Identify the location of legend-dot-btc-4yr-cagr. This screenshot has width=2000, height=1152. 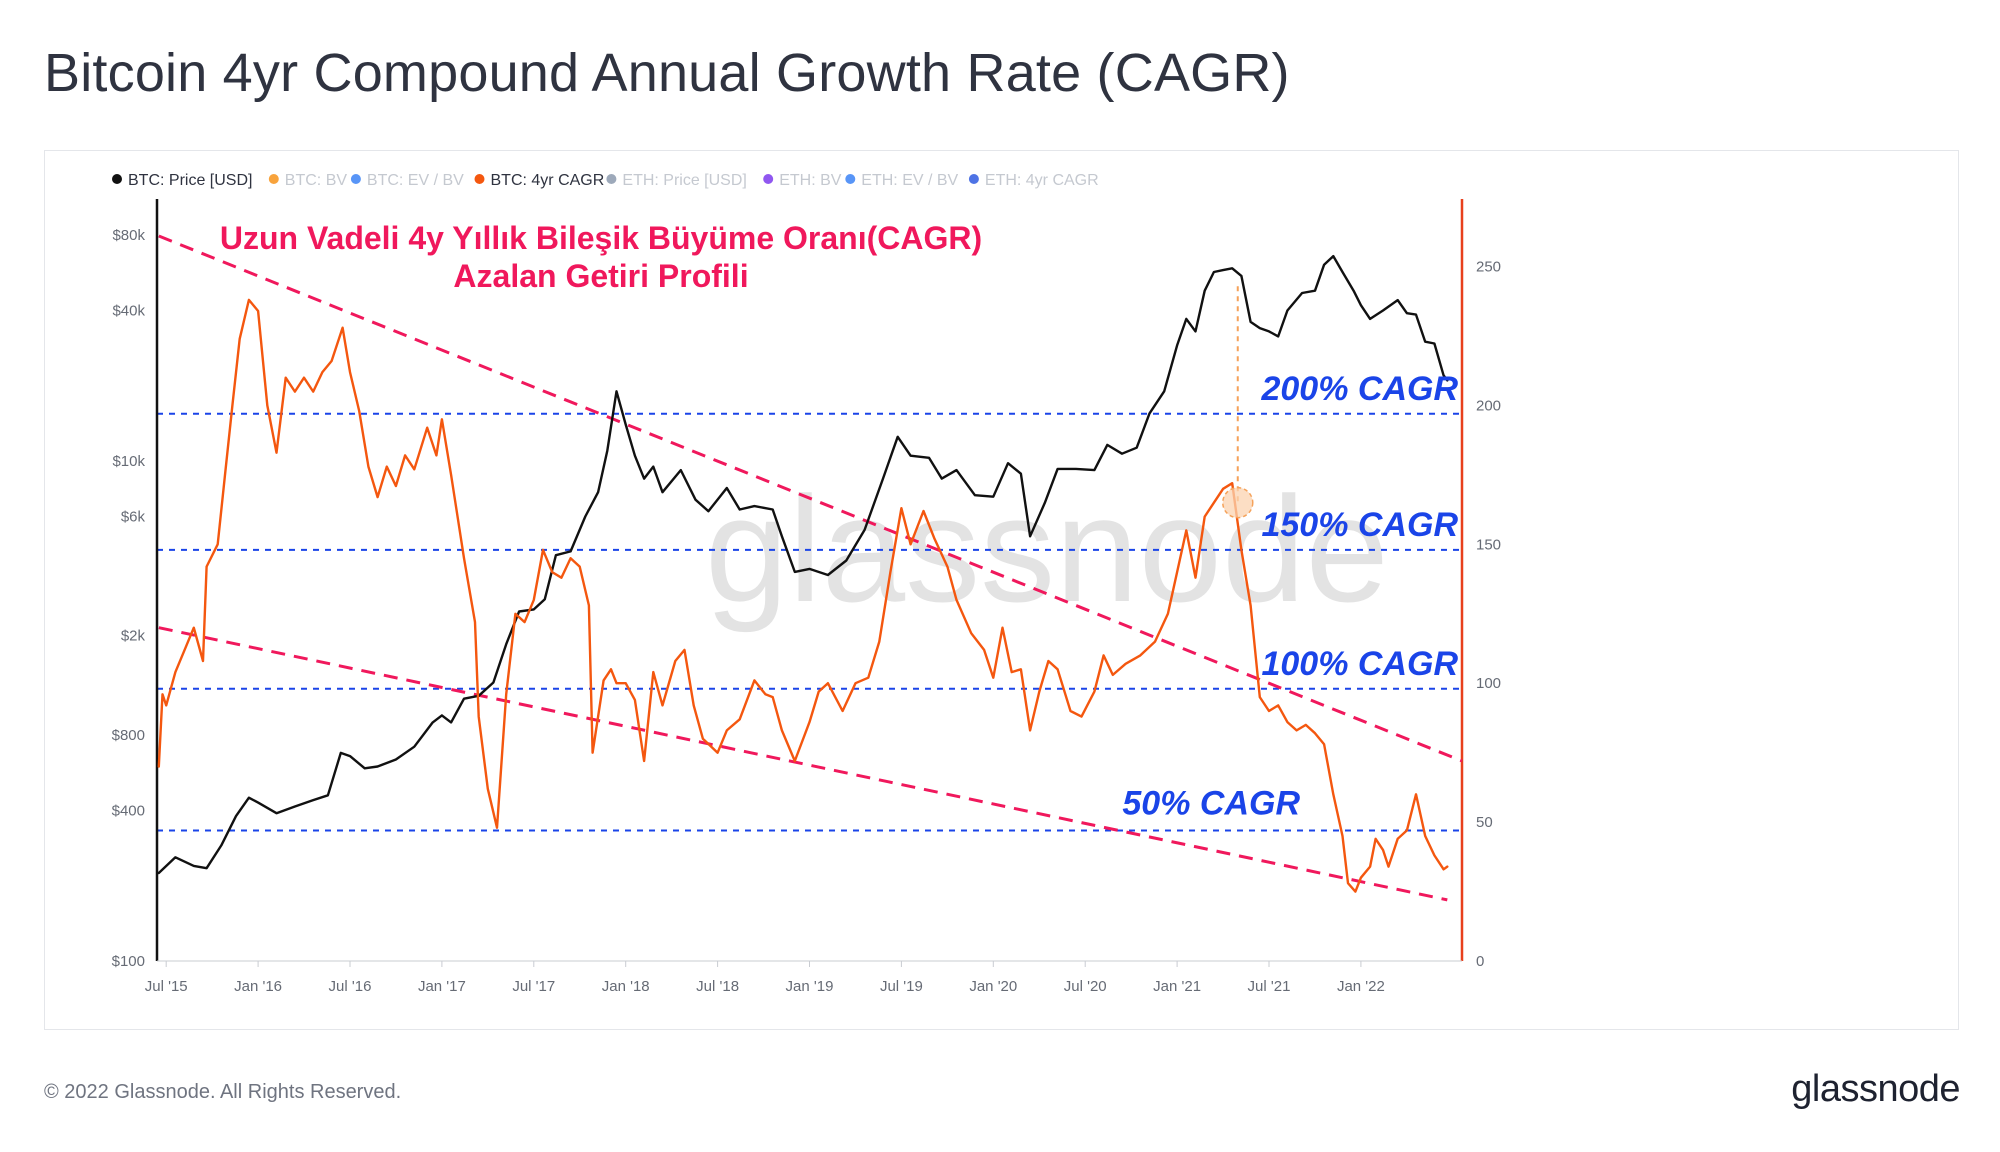
(479, 179).